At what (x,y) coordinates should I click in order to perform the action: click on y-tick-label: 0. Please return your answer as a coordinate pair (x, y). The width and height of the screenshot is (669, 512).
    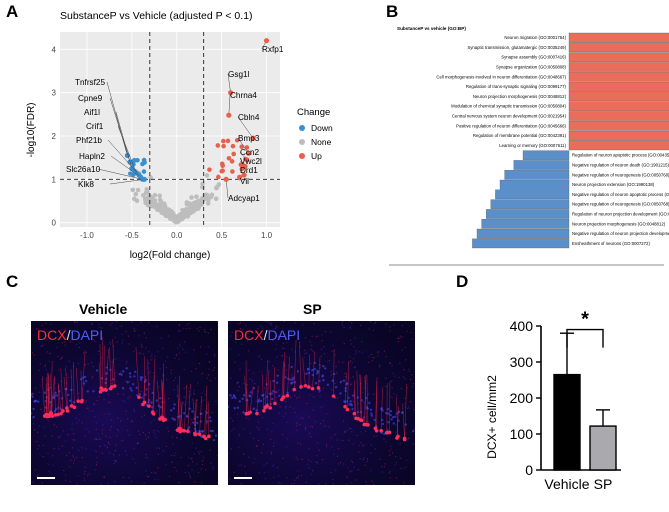
    Looking at the image, I should click on (54, 223).